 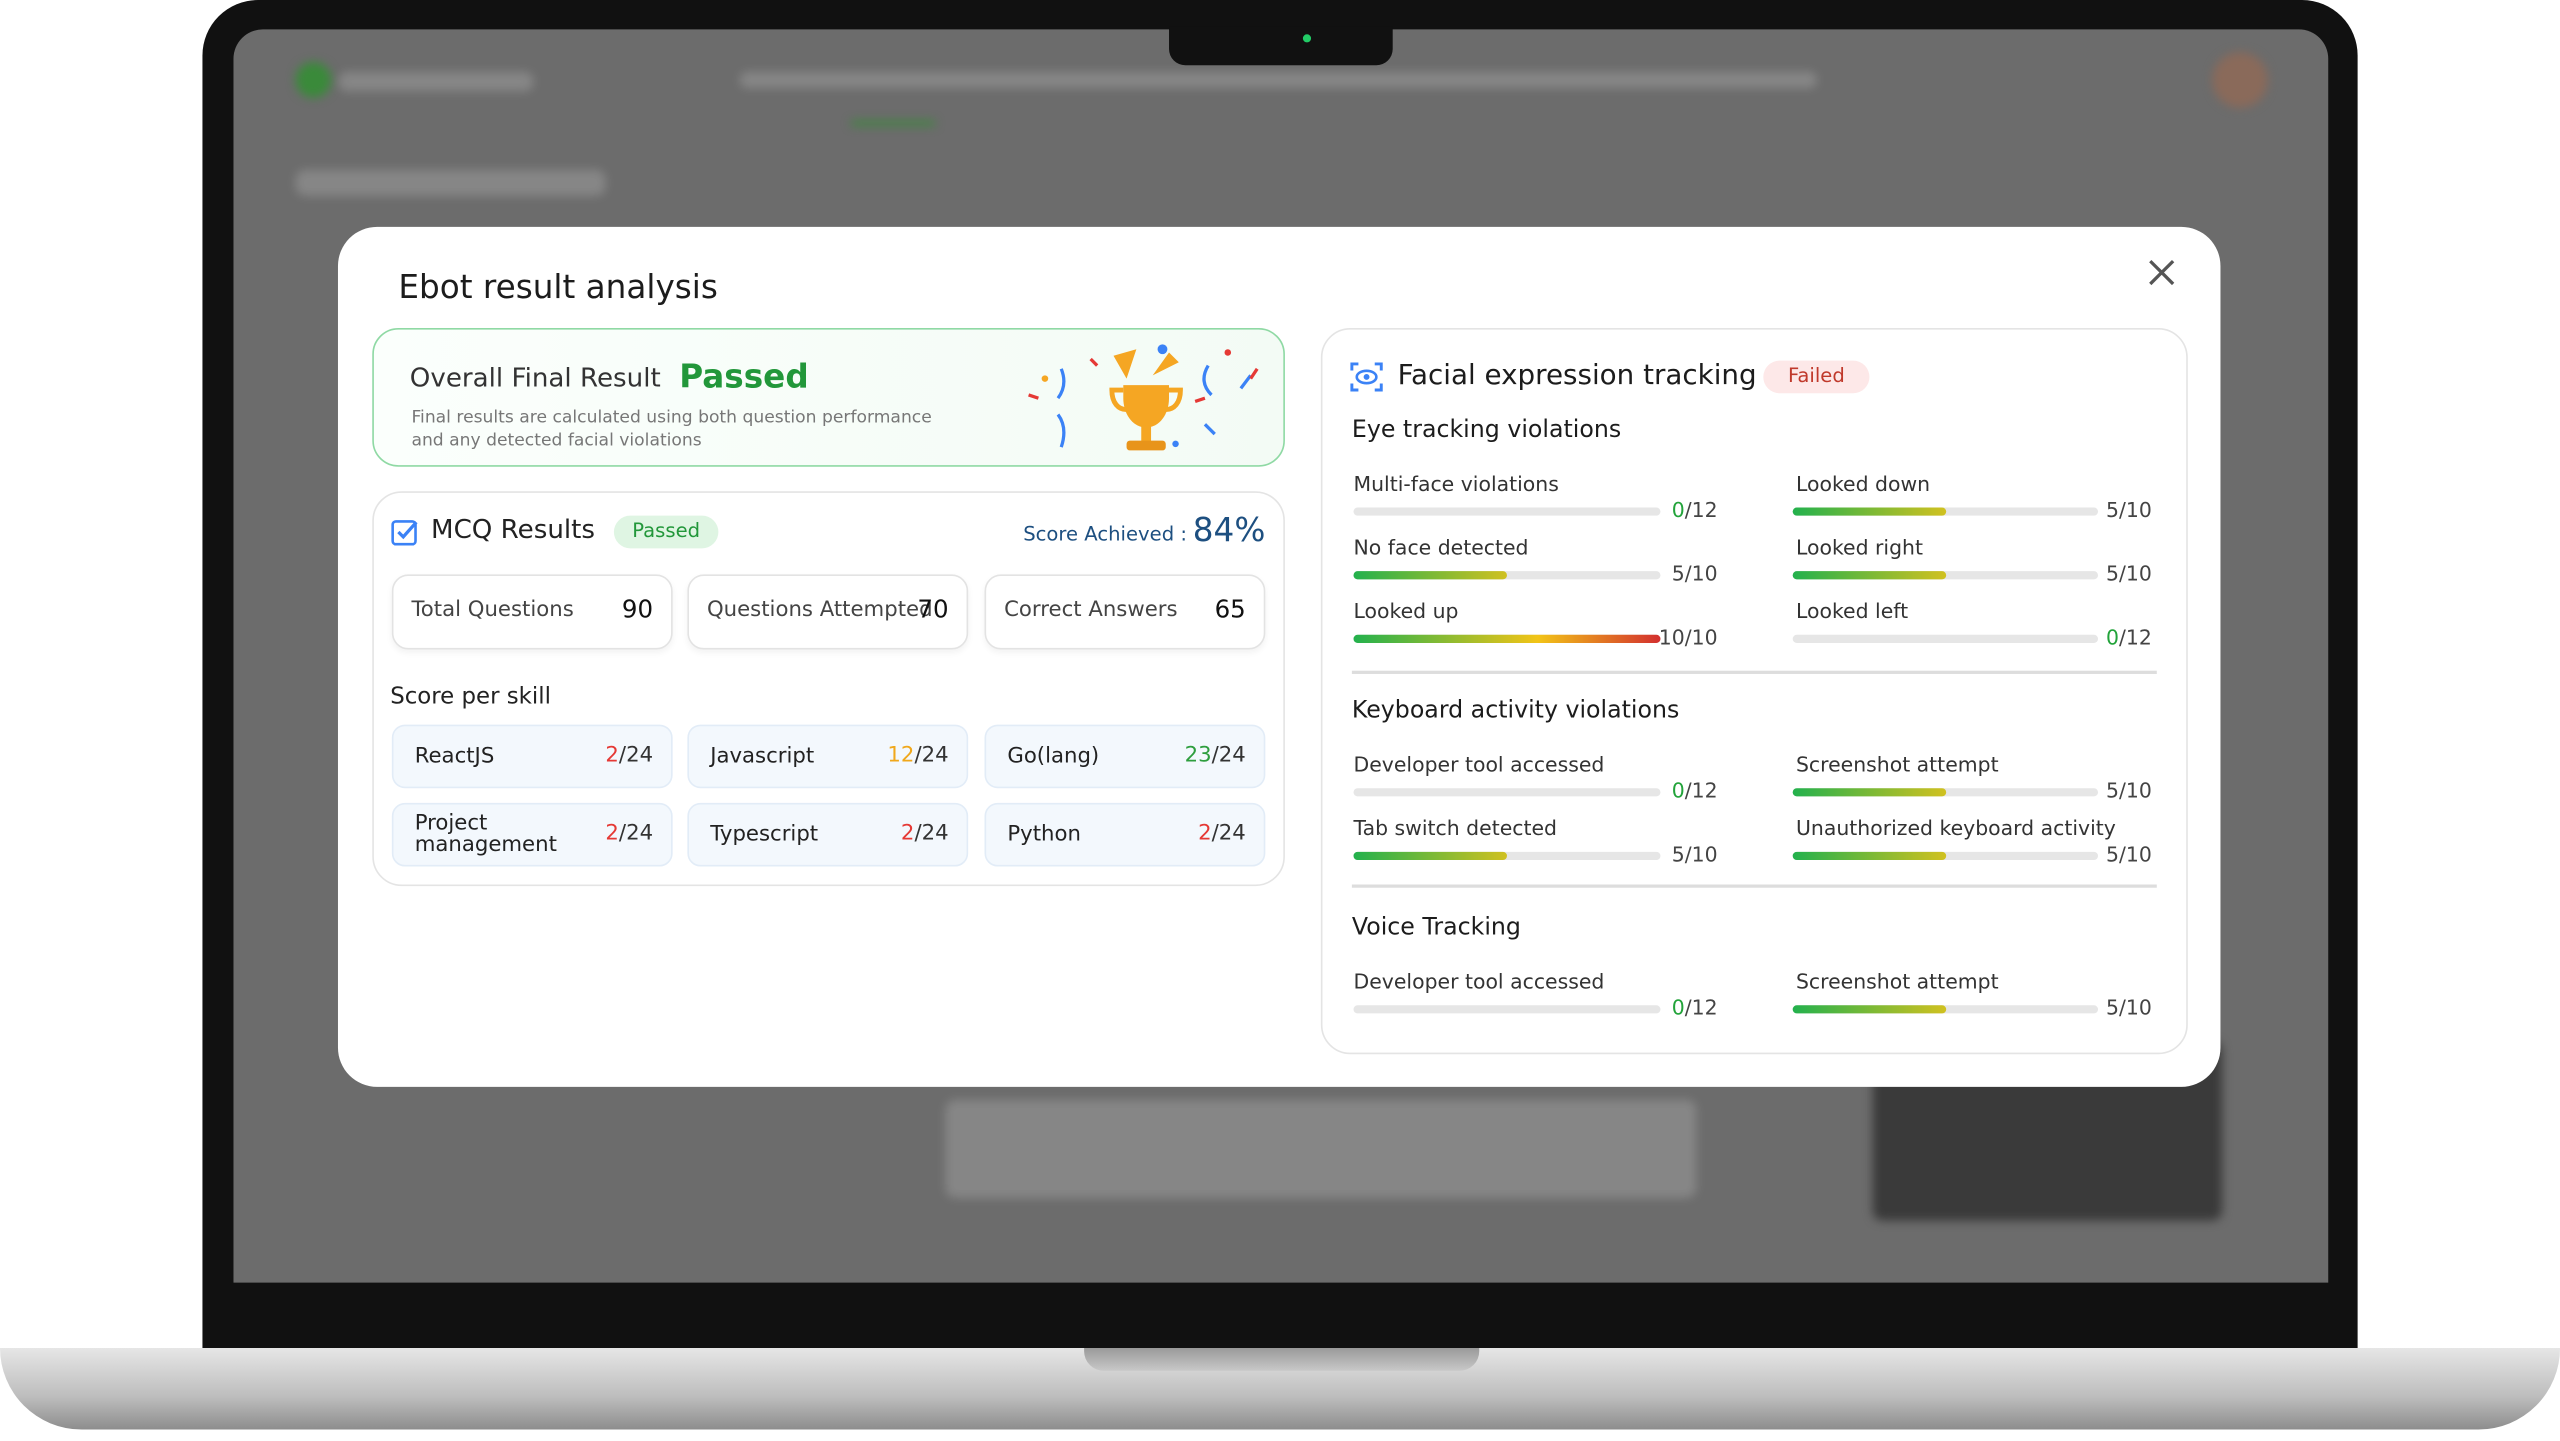 I want to click on modal-title: Ebot result analysis, so click(x=558, y=286).